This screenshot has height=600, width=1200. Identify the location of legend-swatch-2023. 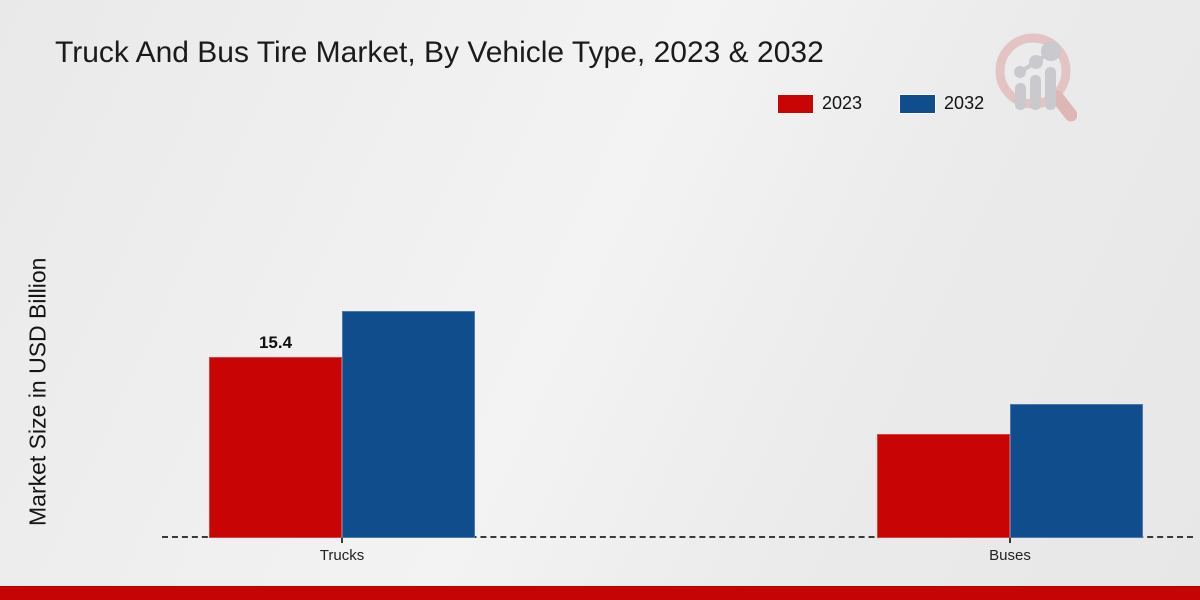
(795, 103).